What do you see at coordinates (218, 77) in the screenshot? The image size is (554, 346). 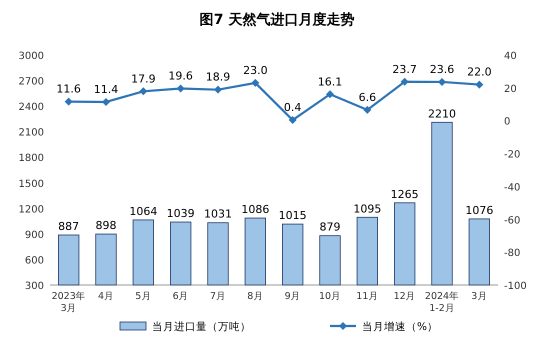 I see `data-label: 18.9` at bounding box center [218, 77].